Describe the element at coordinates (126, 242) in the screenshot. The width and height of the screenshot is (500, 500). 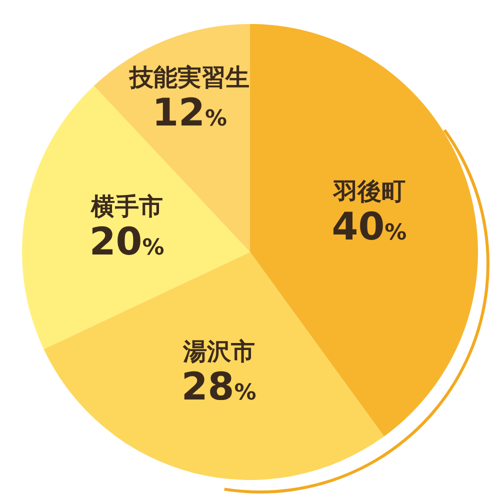
I see `data-label: 20%` at that location.